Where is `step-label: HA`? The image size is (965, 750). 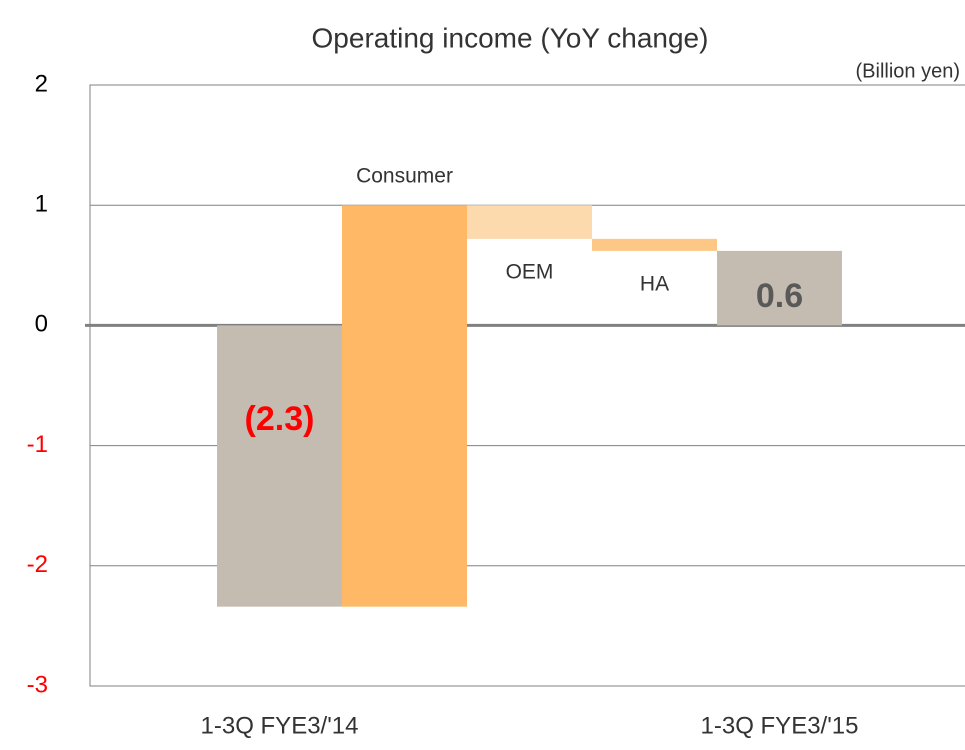 step-label: HA is located at coordinates (654, 283).